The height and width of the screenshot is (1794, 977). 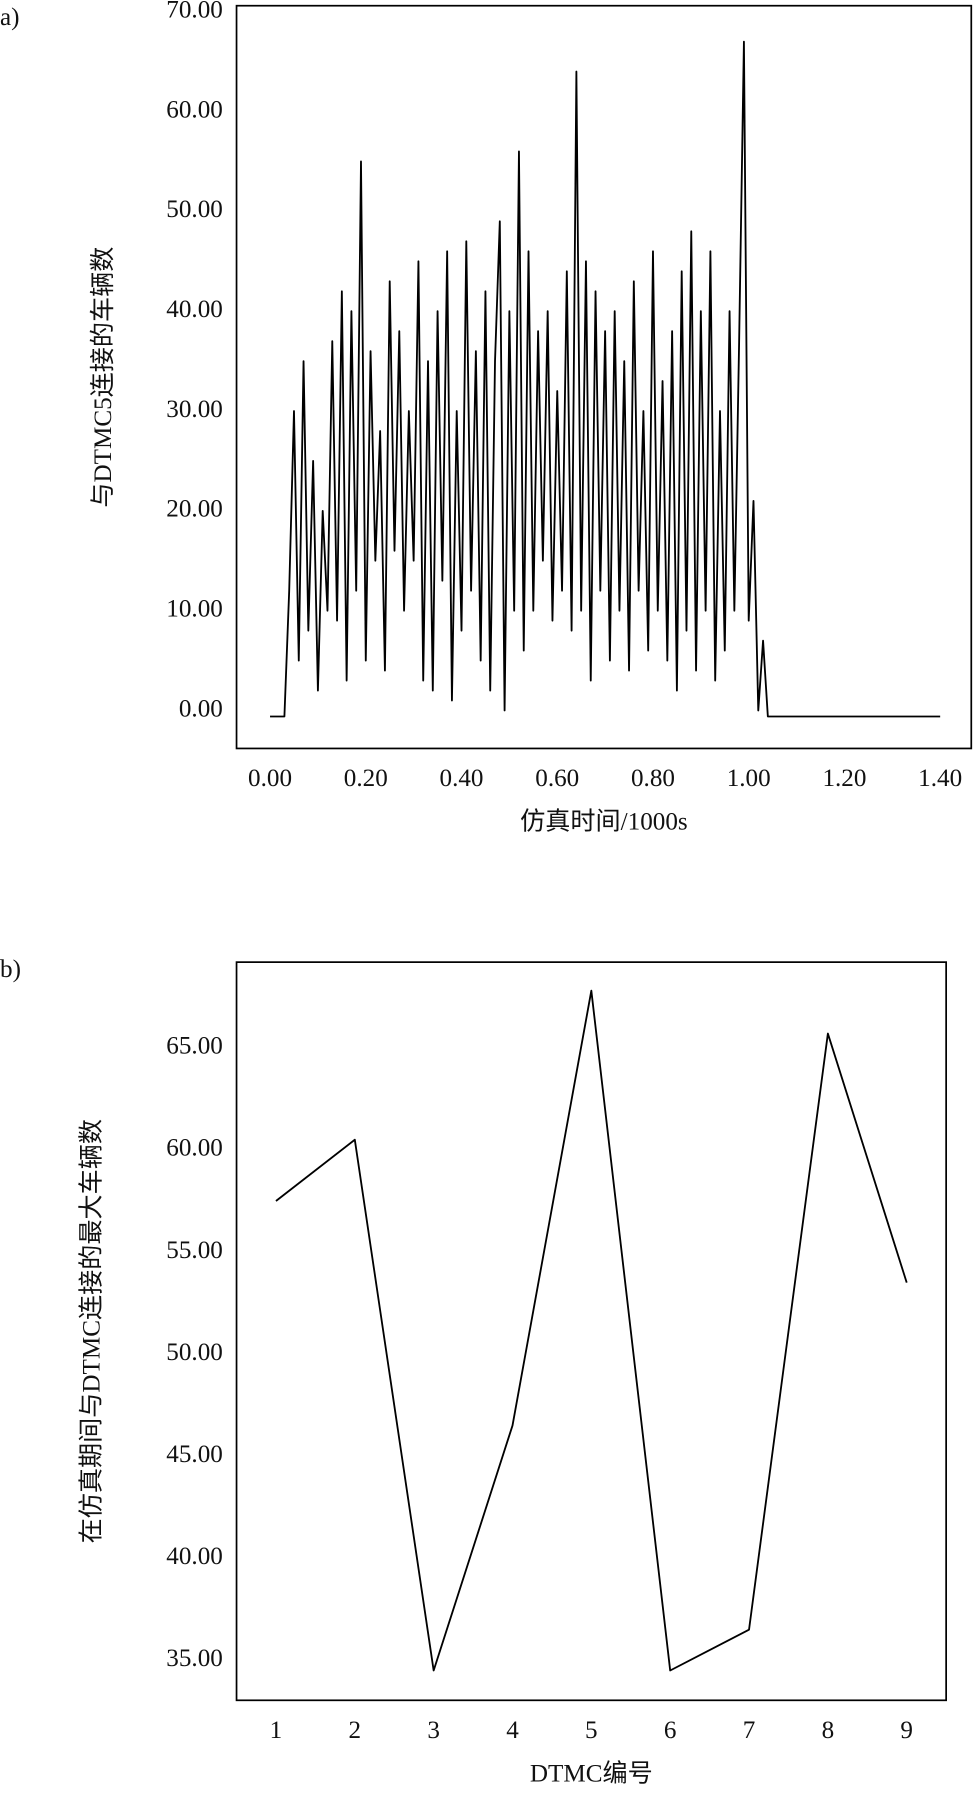 I want to click on x-tick-label: 0.40, so click(x=462, y=778).